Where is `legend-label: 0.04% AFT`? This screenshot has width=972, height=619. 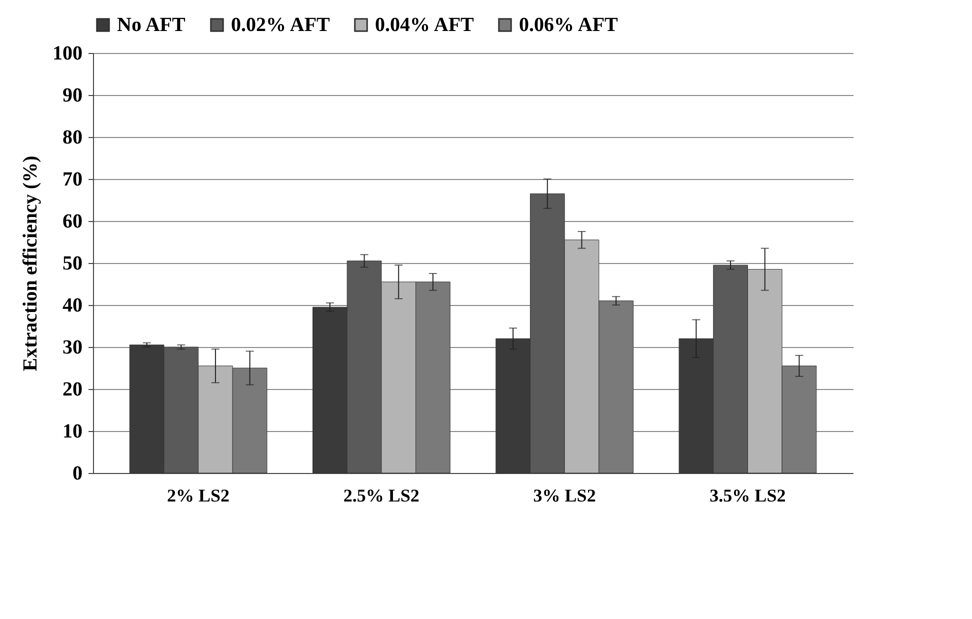
legend-label: 0.04% AFT is located at coordinates (425, 25).